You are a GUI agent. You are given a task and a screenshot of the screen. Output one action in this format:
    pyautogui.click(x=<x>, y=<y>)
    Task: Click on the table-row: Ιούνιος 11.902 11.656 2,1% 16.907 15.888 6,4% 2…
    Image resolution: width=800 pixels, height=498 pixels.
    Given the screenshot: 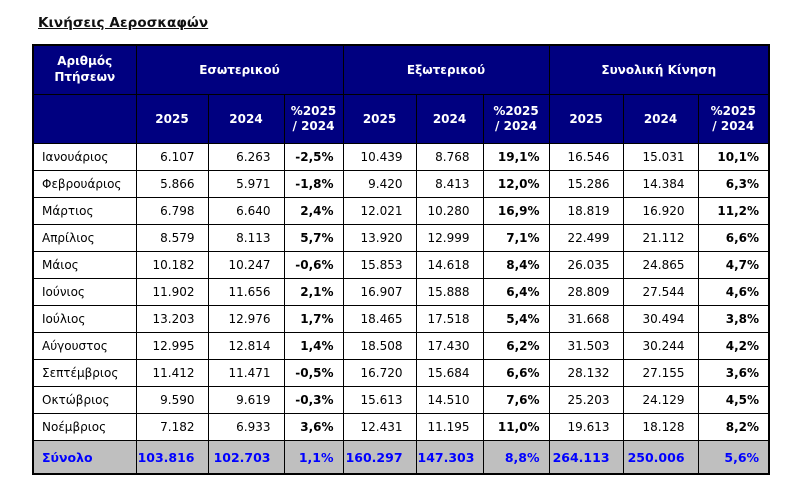 What is the action you would take?
    pyautogui.click(x=401, y=292)
    